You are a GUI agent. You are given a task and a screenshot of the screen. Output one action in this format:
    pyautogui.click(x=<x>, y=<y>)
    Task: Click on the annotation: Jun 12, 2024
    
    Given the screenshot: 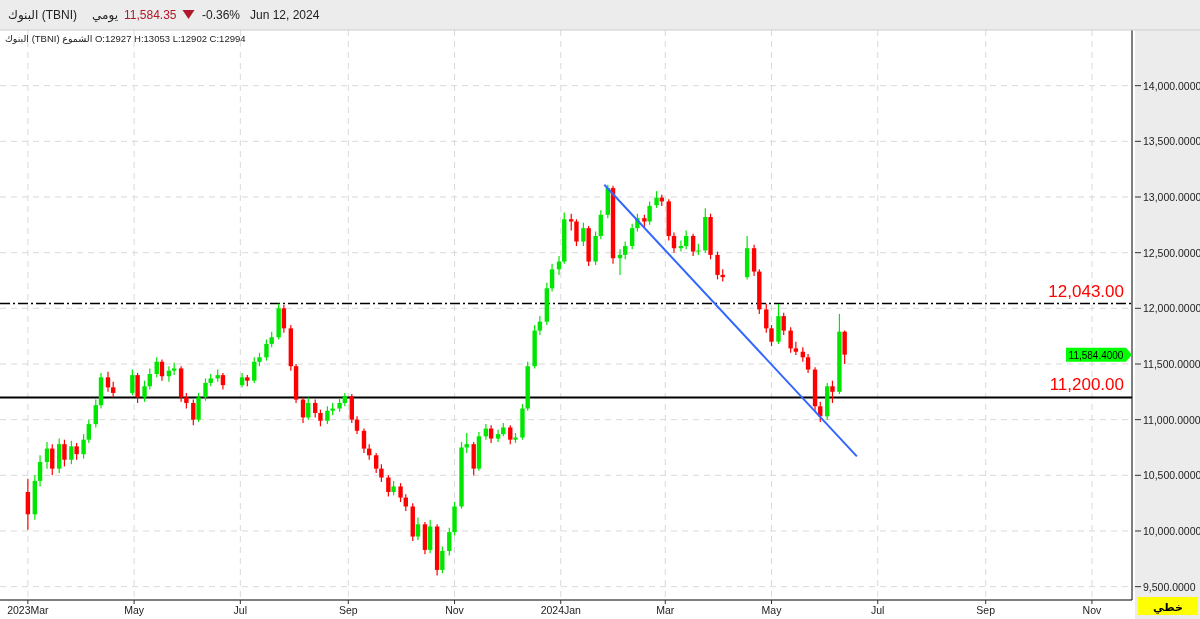 What is the action you would take?
    pyautogui.click(x=285, y=15)
    